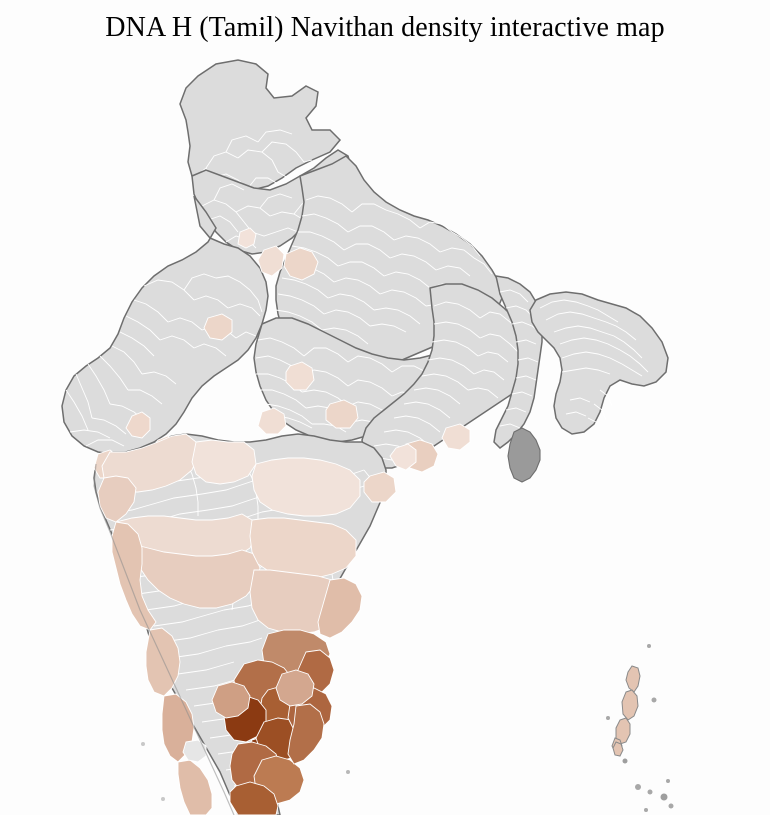 This screenshot has width=770, height=815. What do you see at coordinates (342, 414) in the screenshot?
I see `district-shaded-mp-c` at bounding box center [342, 414].